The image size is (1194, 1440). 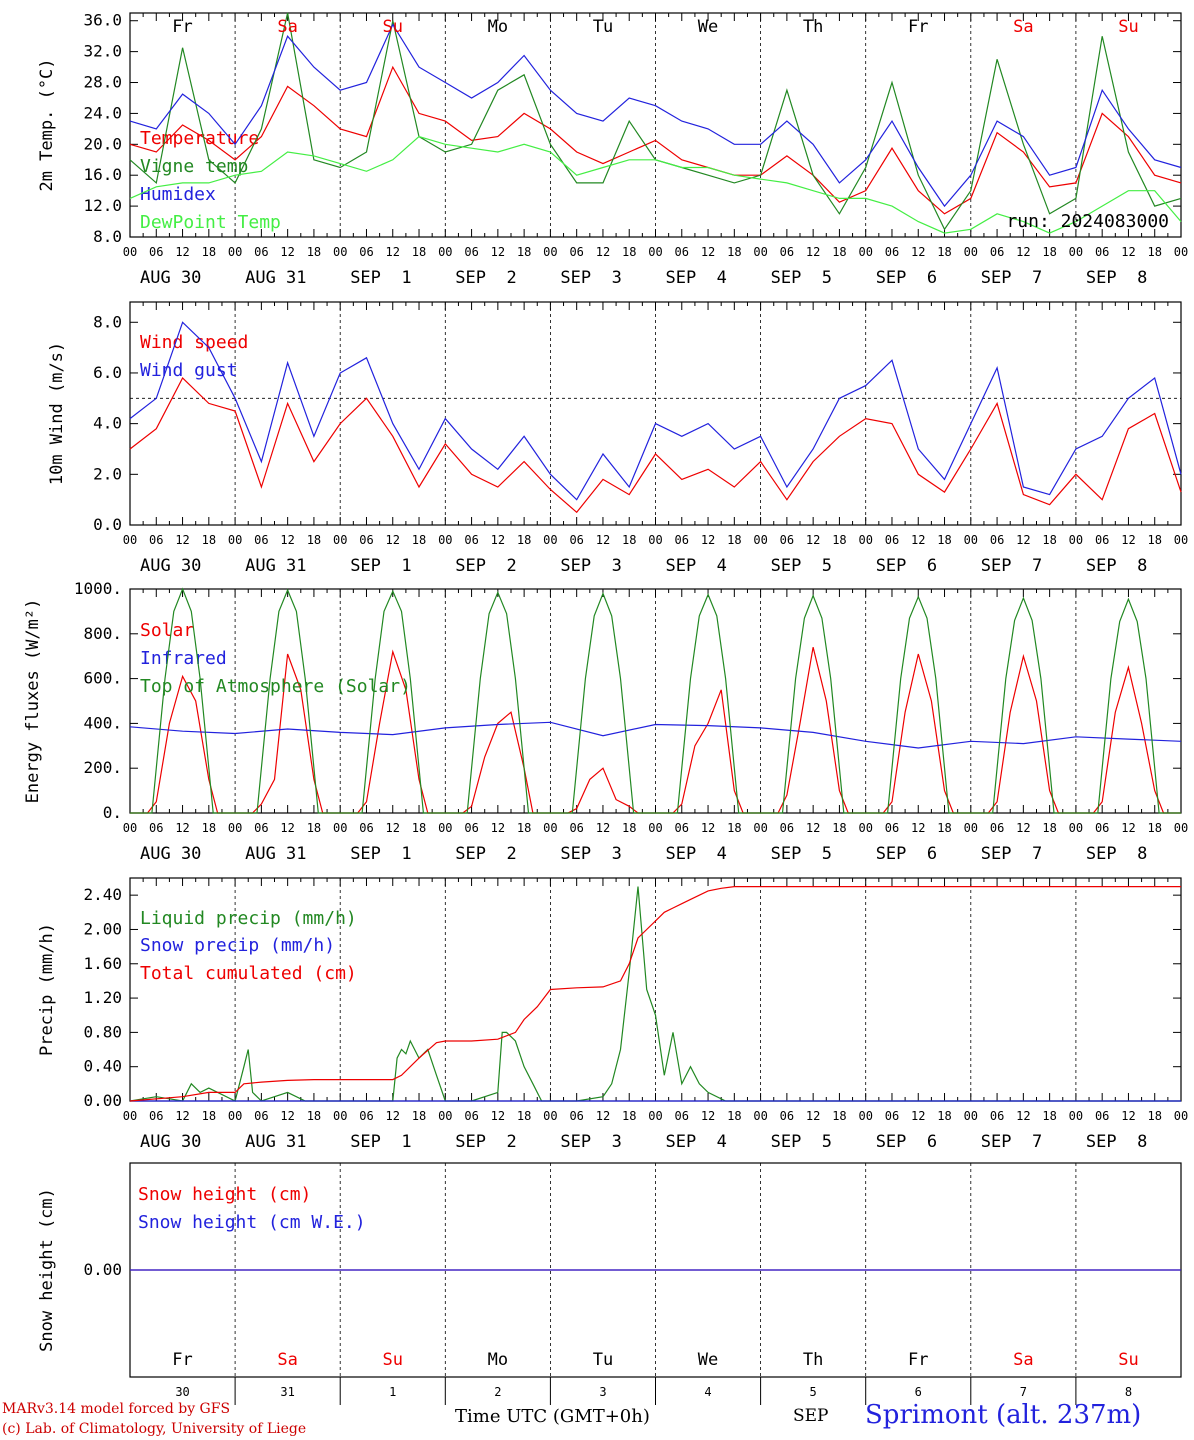 What do you see at coordinates (98, 588) in the screenshot?
I see `y-tick-label: 1000.` at bounding box center [98, 588].